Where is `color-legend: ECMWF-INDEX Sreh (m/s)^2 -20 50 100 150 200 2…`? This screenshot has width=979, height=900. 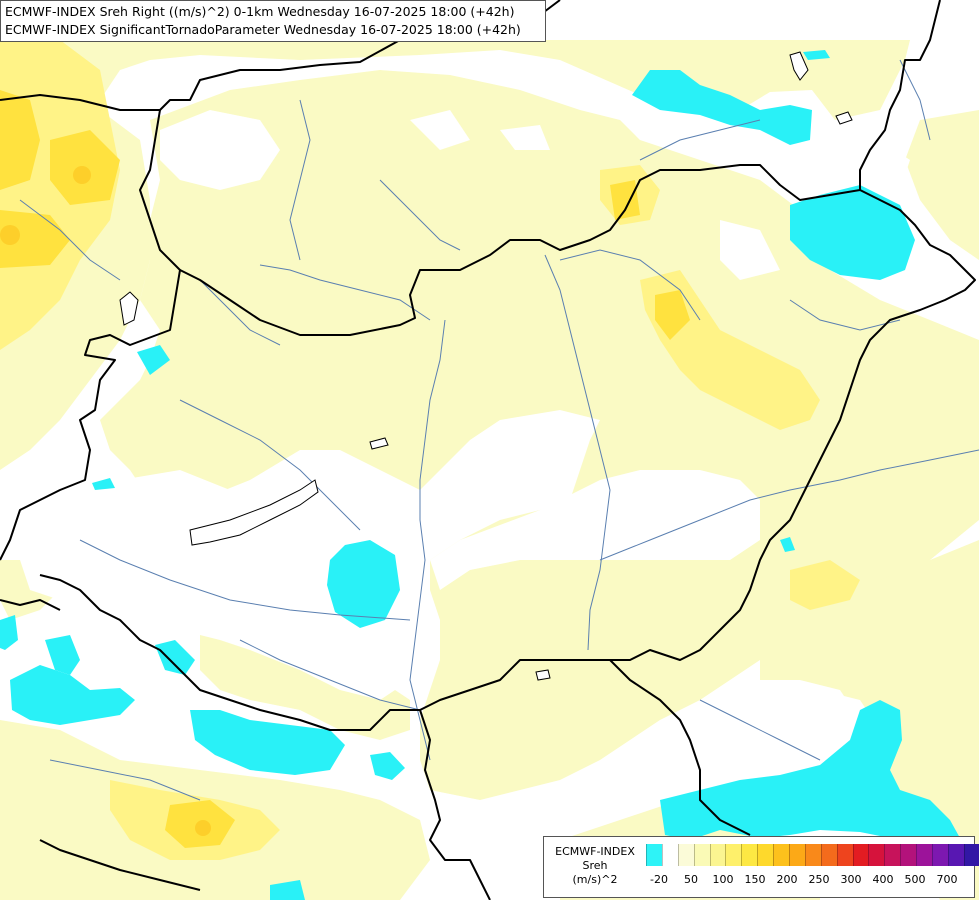 color-legend: ECMWF-INDEX Sreh (m/s)^2 -20 50 100 150 200 2… is located at coordinates (761, 867).